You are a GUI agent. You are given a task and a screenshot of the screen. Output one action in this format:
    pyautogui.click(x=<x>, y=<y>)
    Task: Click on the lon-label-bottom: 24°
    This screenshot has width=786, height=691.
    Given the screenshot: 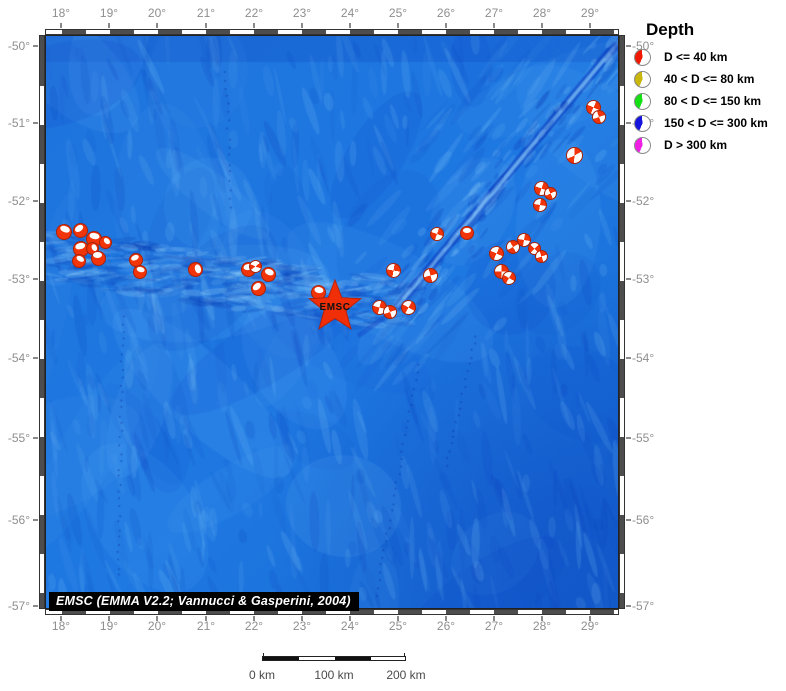 What is the action you would take?
    pyautogui.click(x=350, y=626)
    